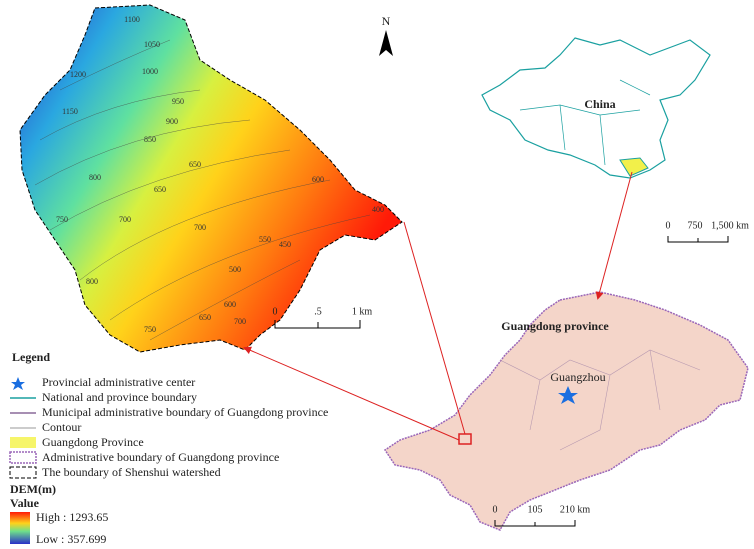 The height and width of the screenshot is (549, 754). I want to click on contour-label: 1150, so click(70, 111).